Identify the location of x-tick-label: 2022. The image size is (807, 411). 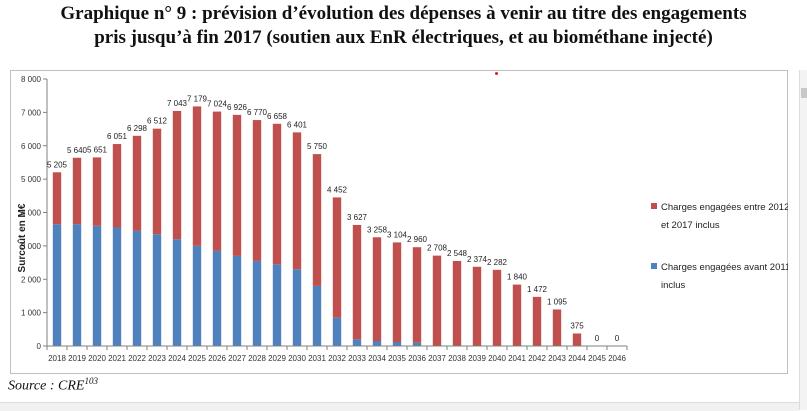
(137, 358).